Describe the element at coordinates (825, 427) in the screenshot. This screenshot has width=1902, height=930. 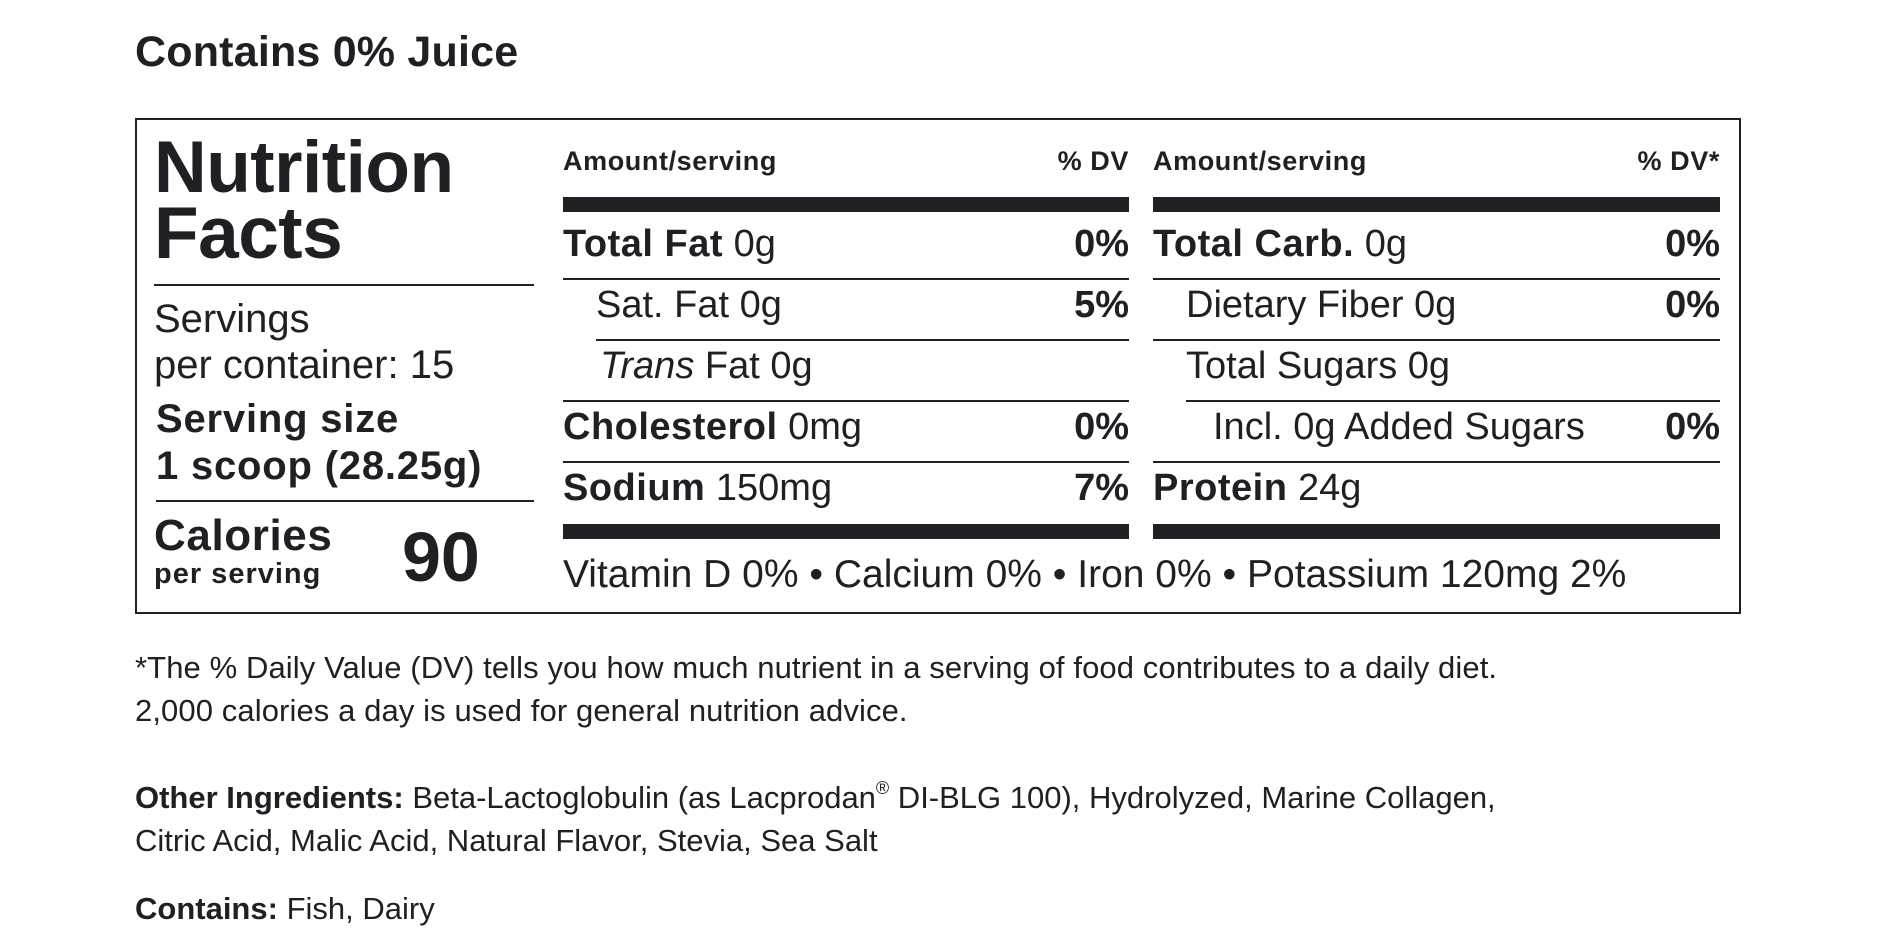
I see `nutrient-amount: 0mg` at that location.